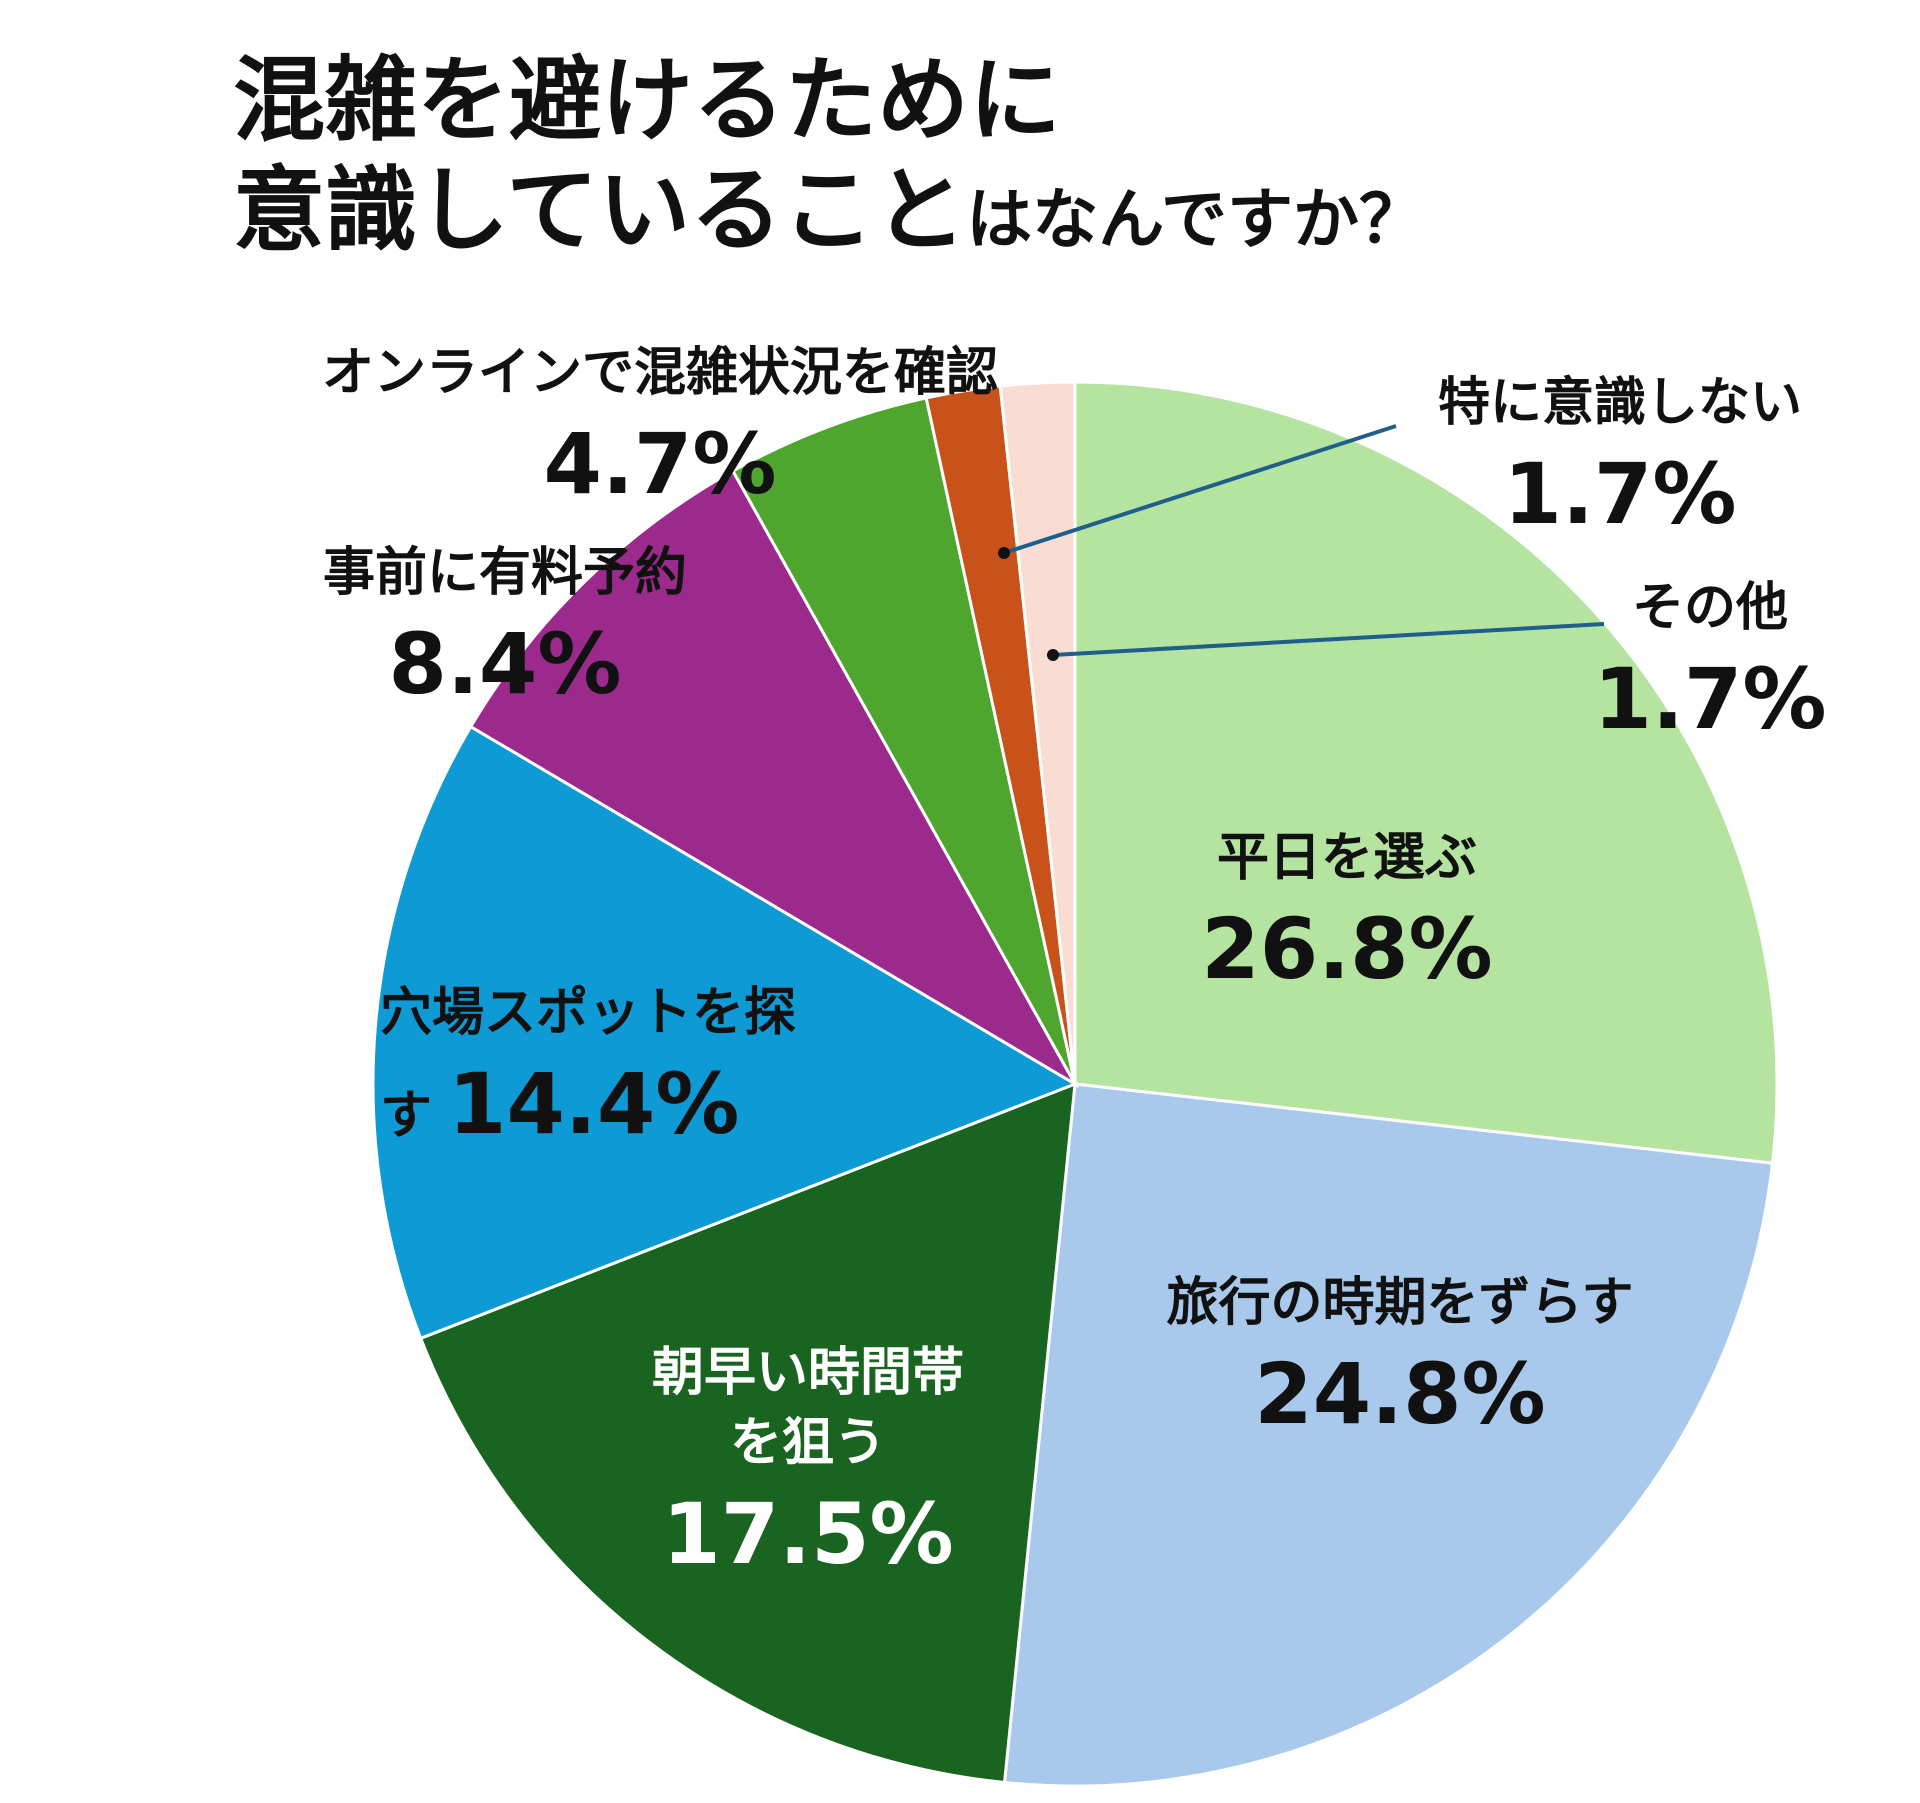 Image resolution: width=1920 pixels, height=1803 pixels. What do you see at coordinates (1400, 1303) in the screenshot?
I see `category-label: 旅行の時期をずらす` at bounding box center [1400, 1303].